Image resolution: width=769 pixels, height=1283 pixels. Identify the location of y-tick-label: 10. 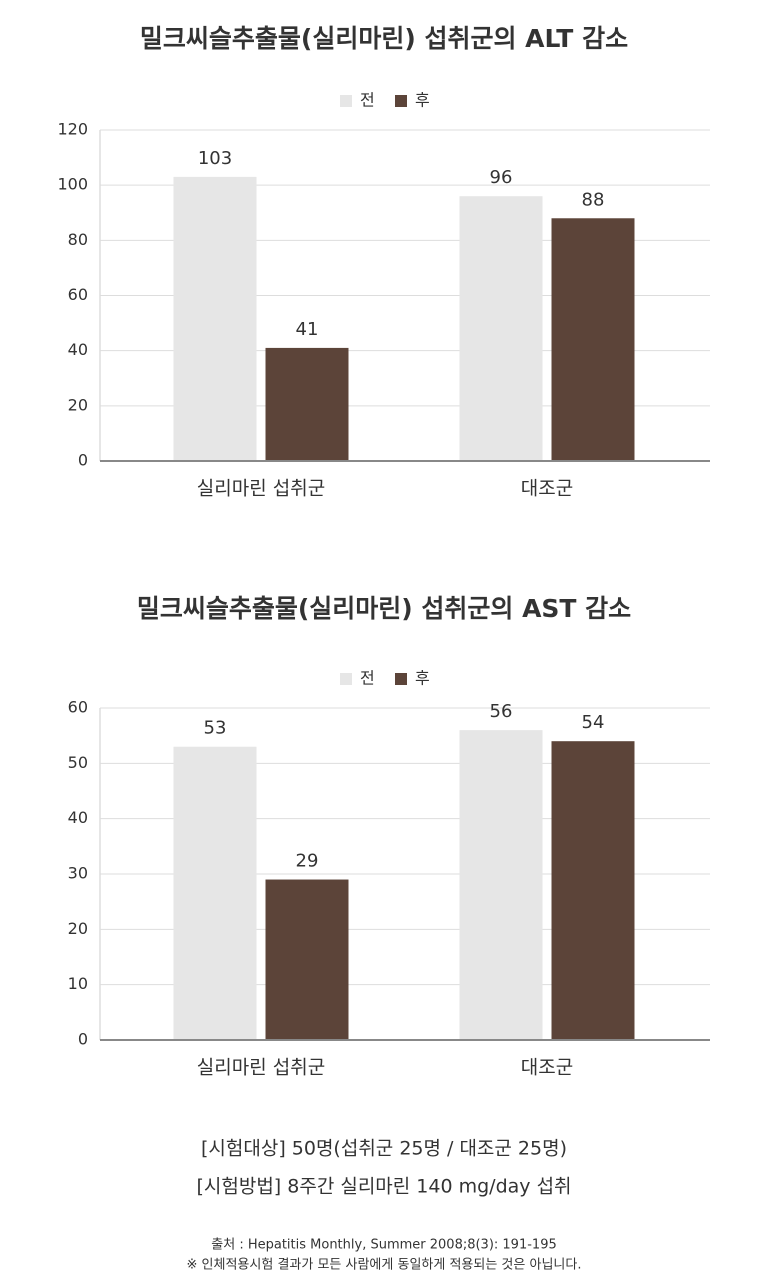
(78, 983).